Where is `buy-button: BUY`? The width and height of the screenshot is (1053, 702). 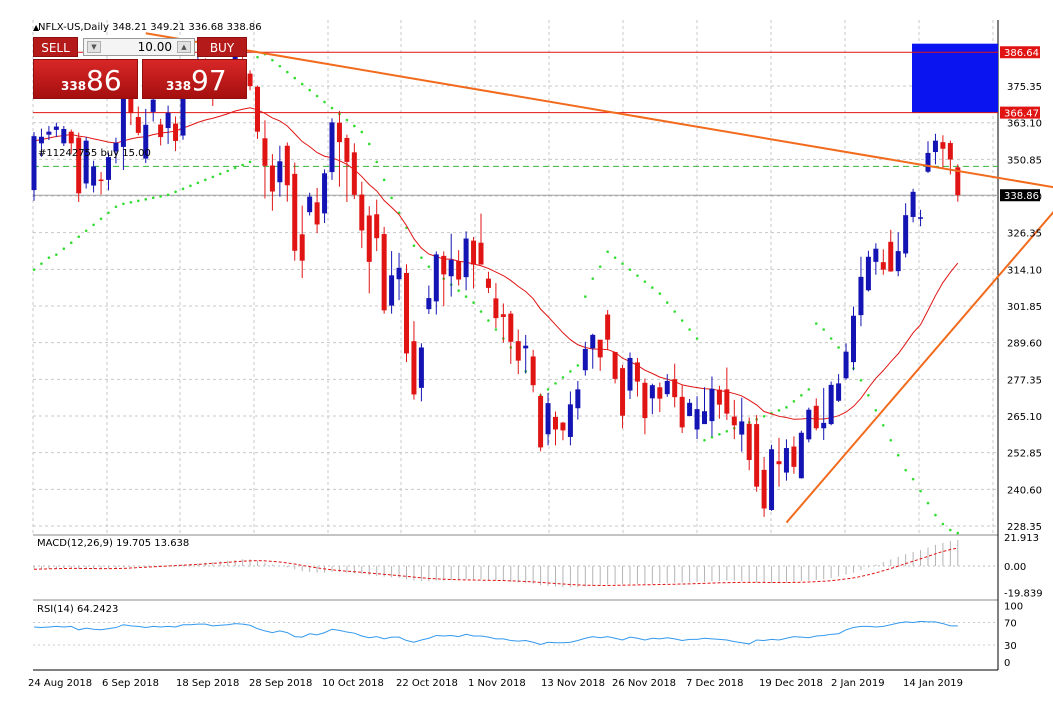 buy-button: BUY is located at coordinates (222, 47).